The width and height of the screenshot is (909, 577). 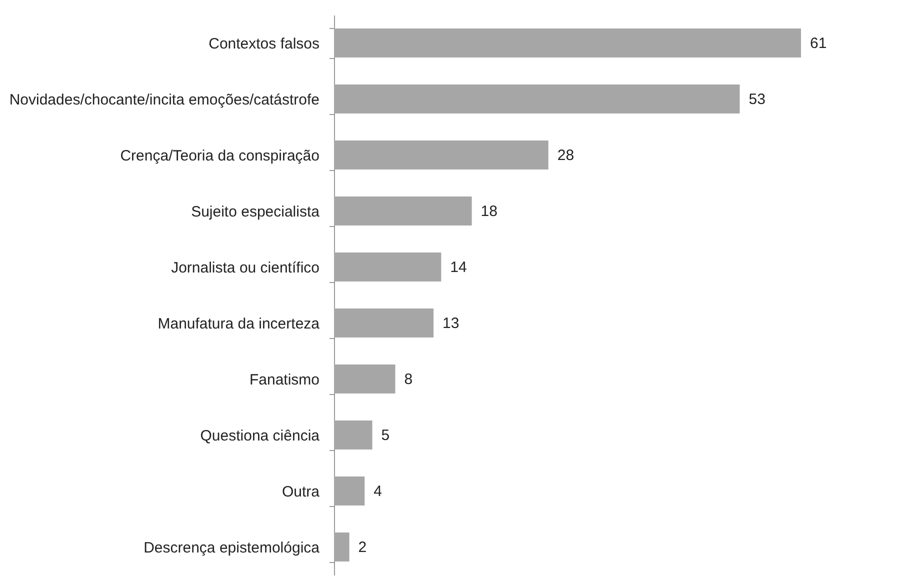 What do you see at coordinates (245, 268) in the screenshot?
I see `y-tick-label: Jornalista ou científico` at bounding box center [245, 268].